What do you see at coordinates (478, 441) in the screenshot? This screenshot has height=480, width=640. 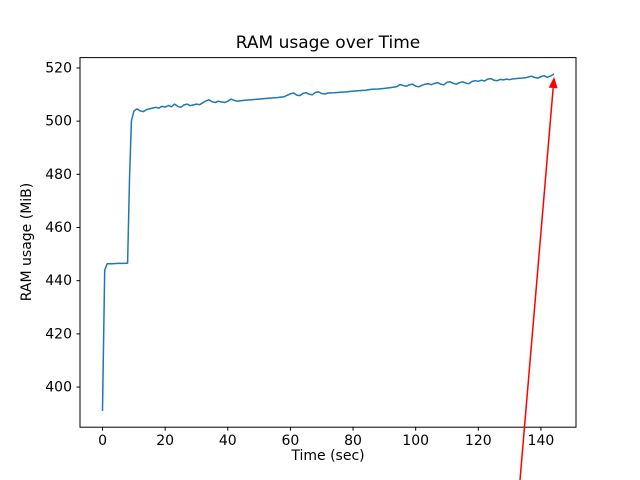 I see `x-tick-label: 120` at bounding box center [478, 441].